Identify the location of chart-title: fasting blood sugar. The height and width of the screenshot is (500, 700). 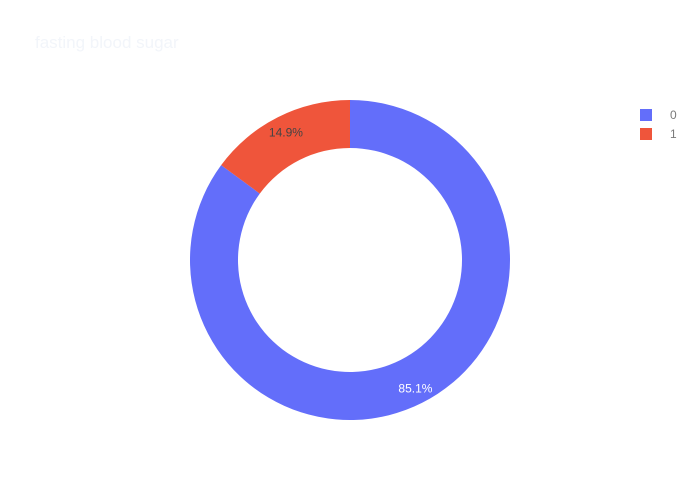
(107, 42).